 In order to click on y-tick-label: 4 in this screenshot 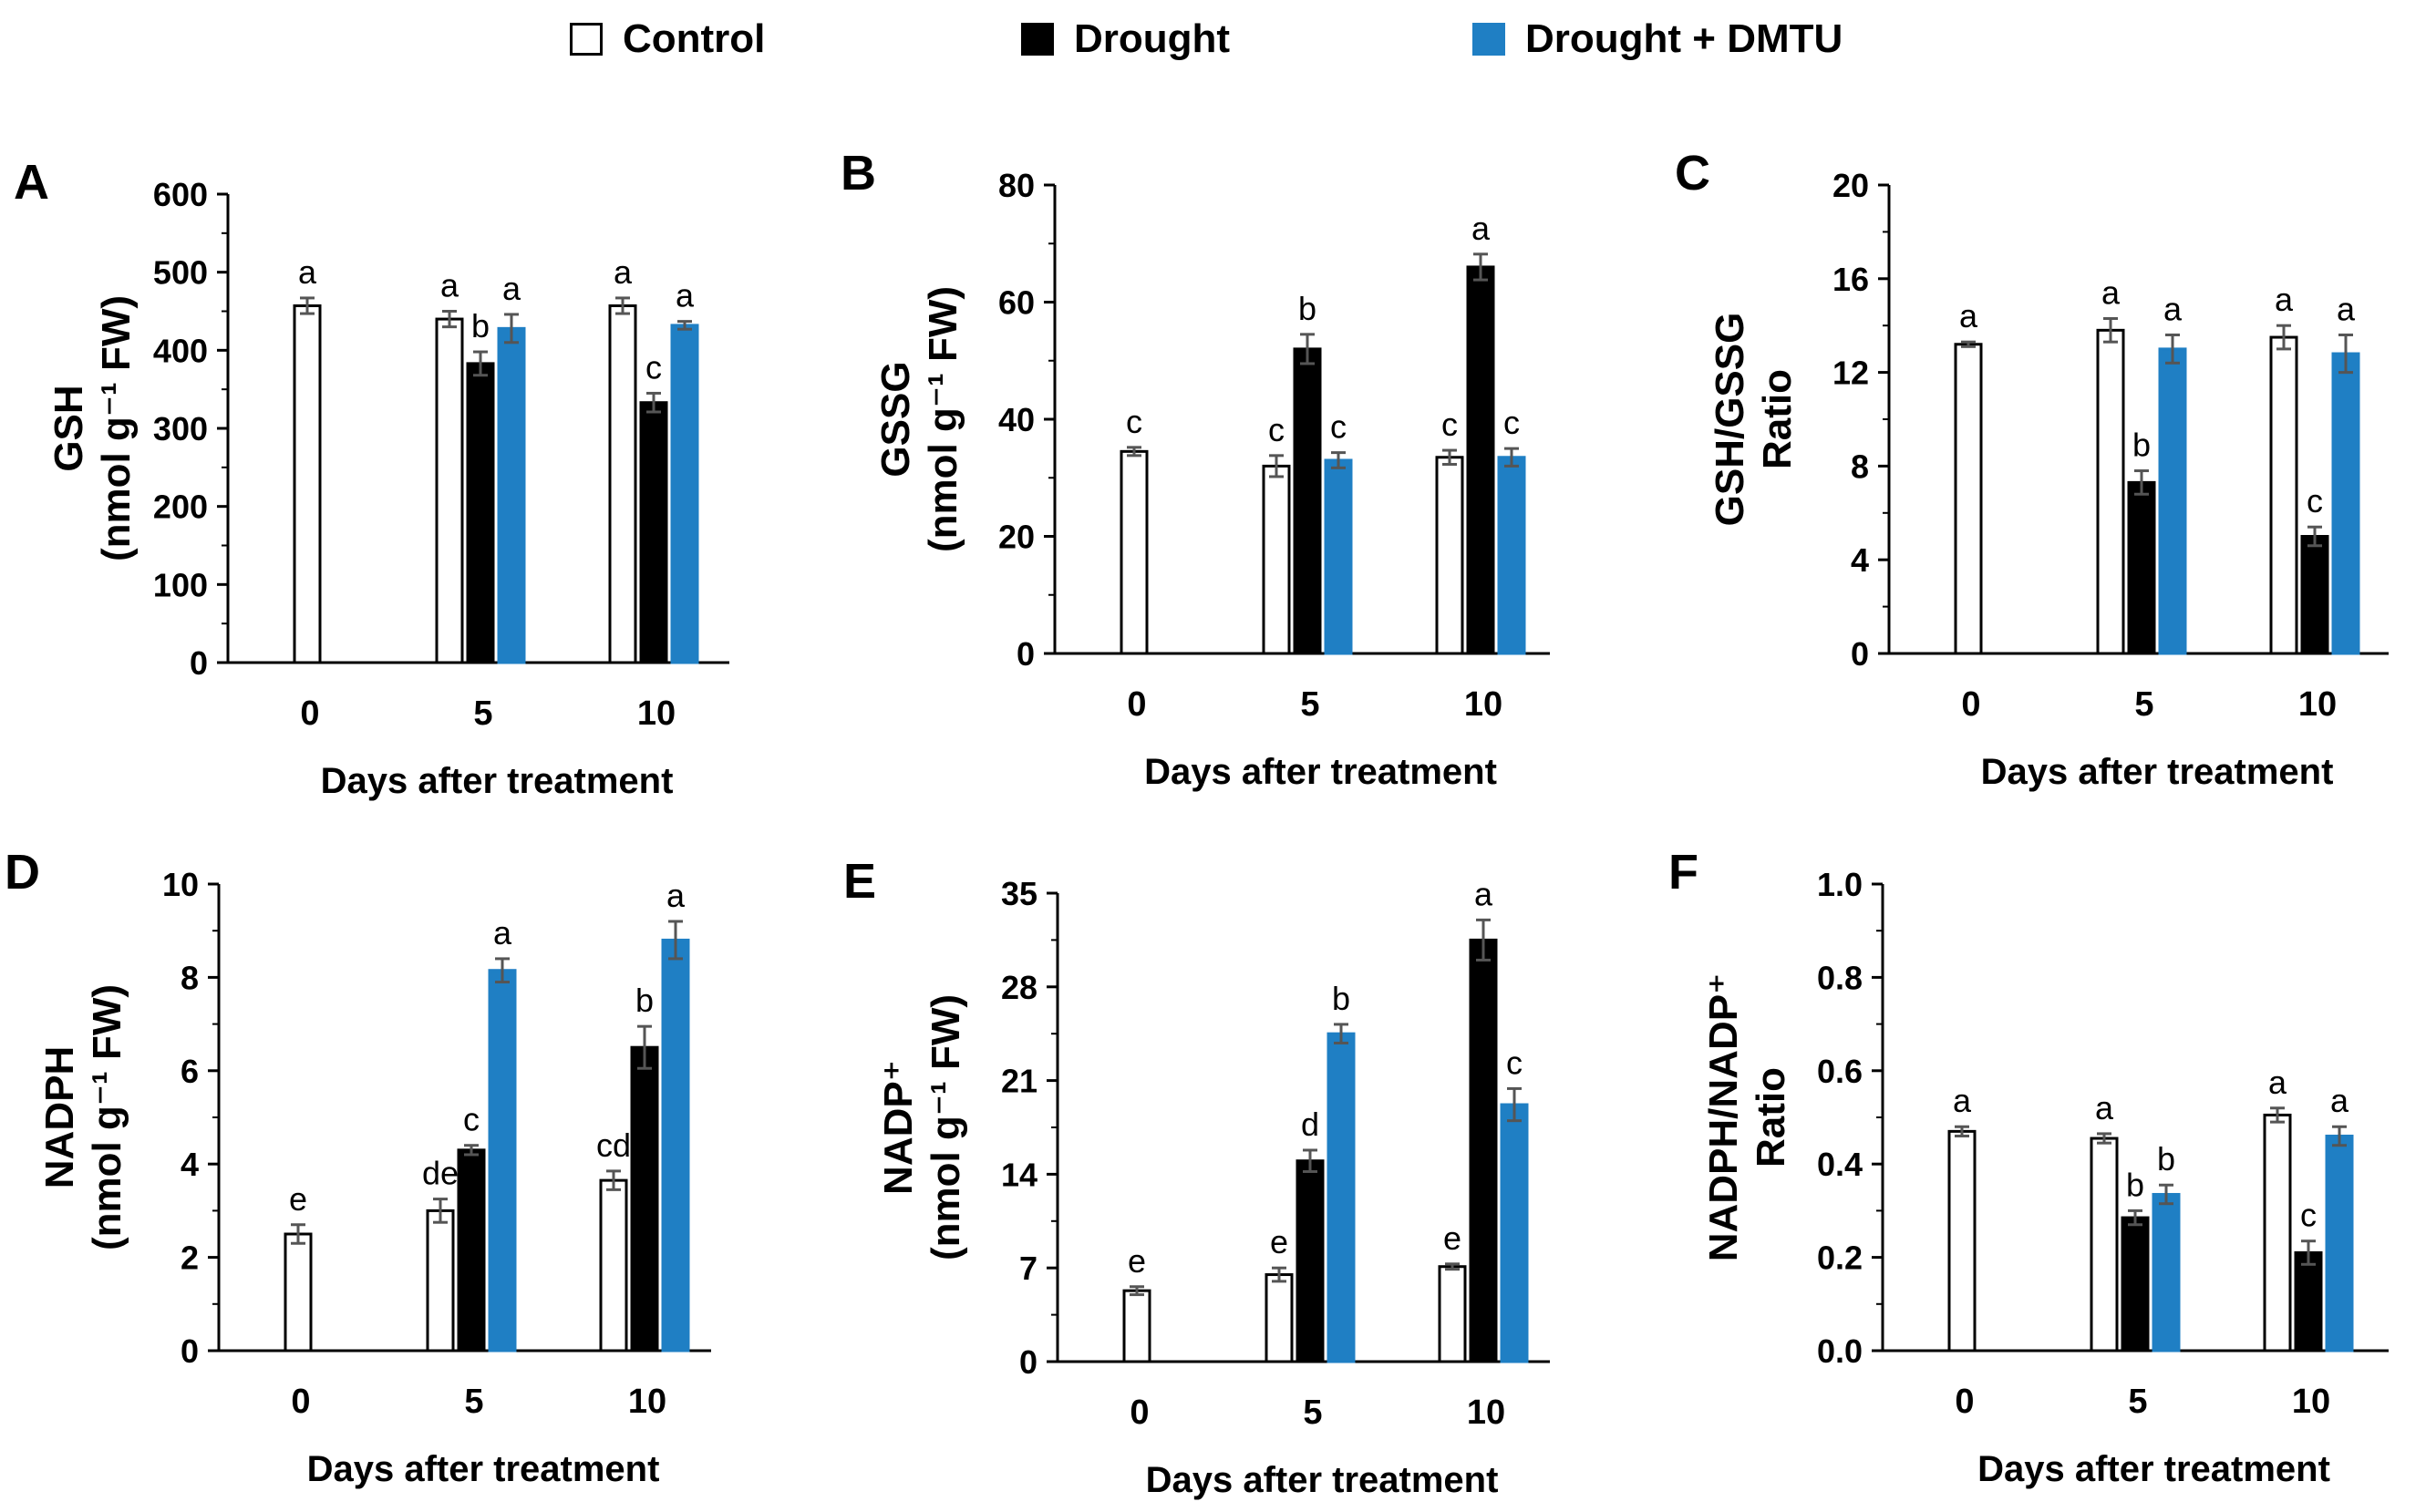, I will do `click(190, 1164)`.